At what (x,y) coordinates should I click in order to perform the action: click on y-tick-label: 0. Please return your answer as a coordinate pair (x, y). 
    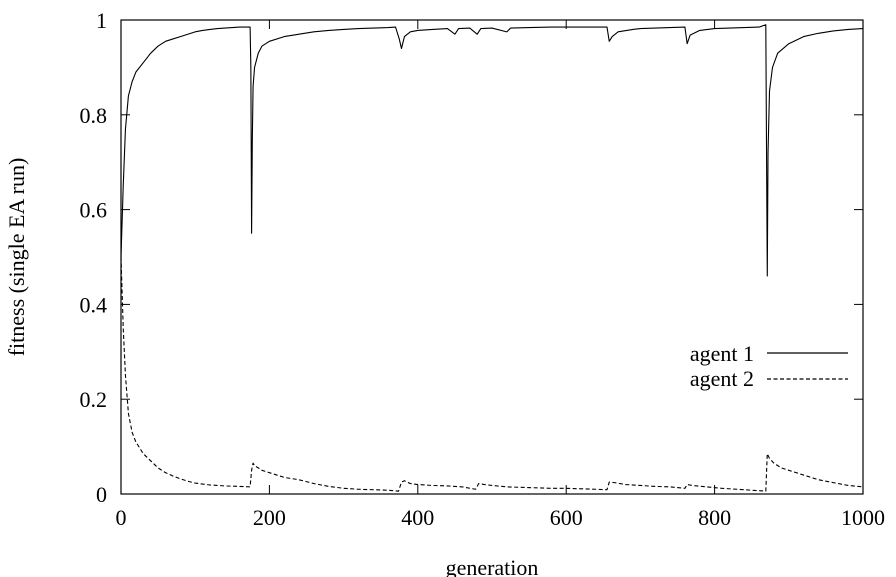
    Looking at the image, I should click on (101, 494).